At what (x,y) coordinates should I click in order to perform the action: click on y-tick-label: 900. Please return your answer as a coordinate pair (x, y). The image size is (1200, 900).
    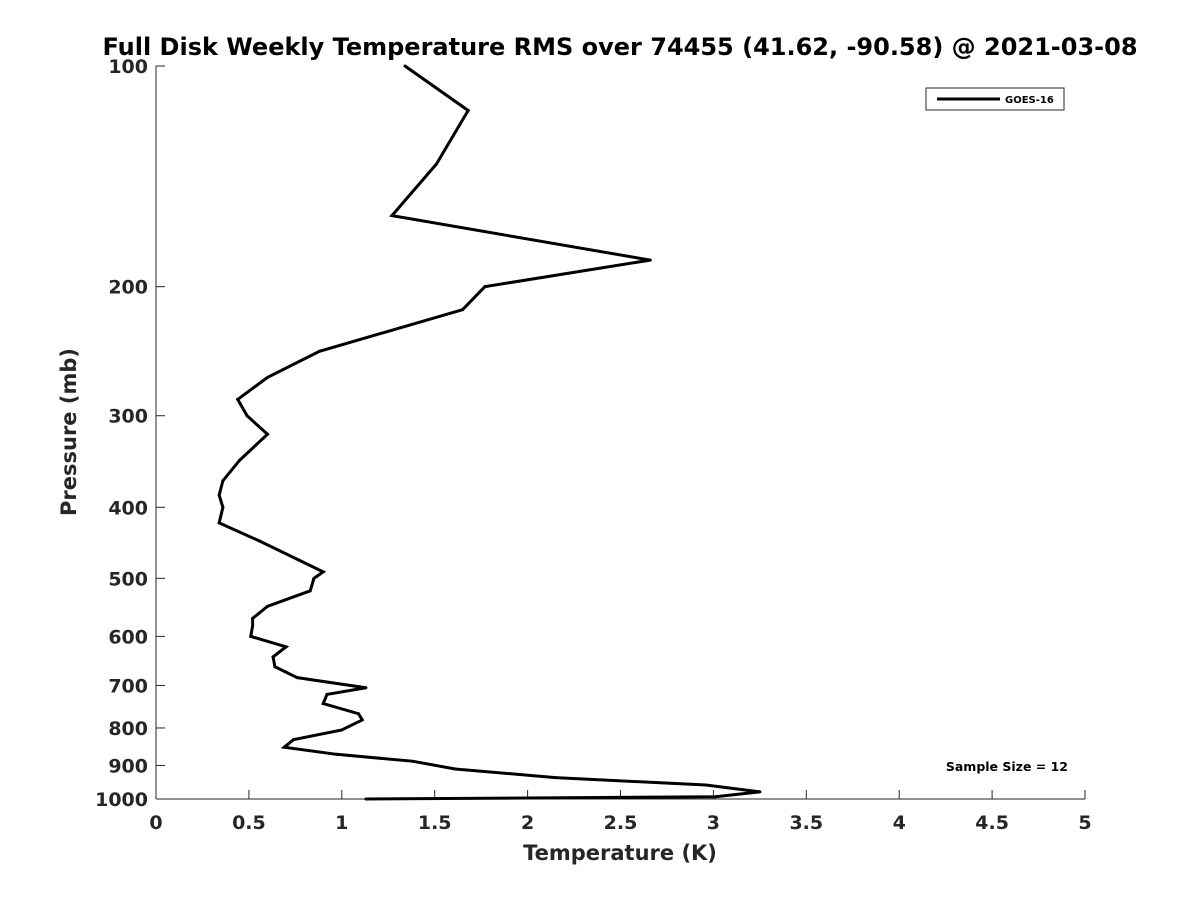
    Looking at the image, I should click on (128, 766).